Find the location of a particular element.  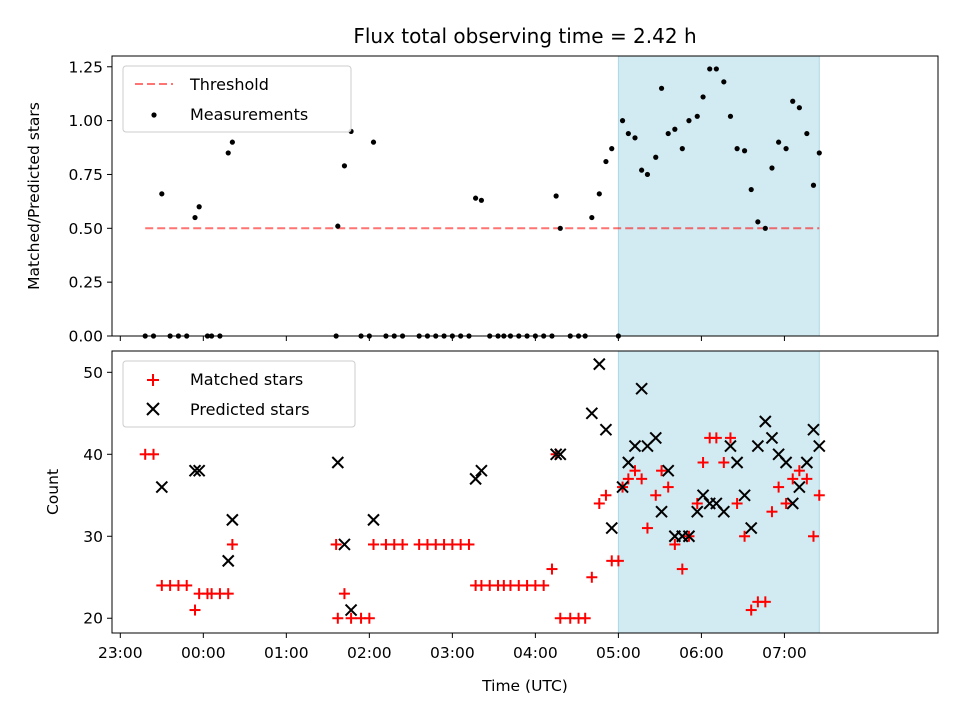

legend-threshold-label: Threshold is located at coordinates (229, 84).